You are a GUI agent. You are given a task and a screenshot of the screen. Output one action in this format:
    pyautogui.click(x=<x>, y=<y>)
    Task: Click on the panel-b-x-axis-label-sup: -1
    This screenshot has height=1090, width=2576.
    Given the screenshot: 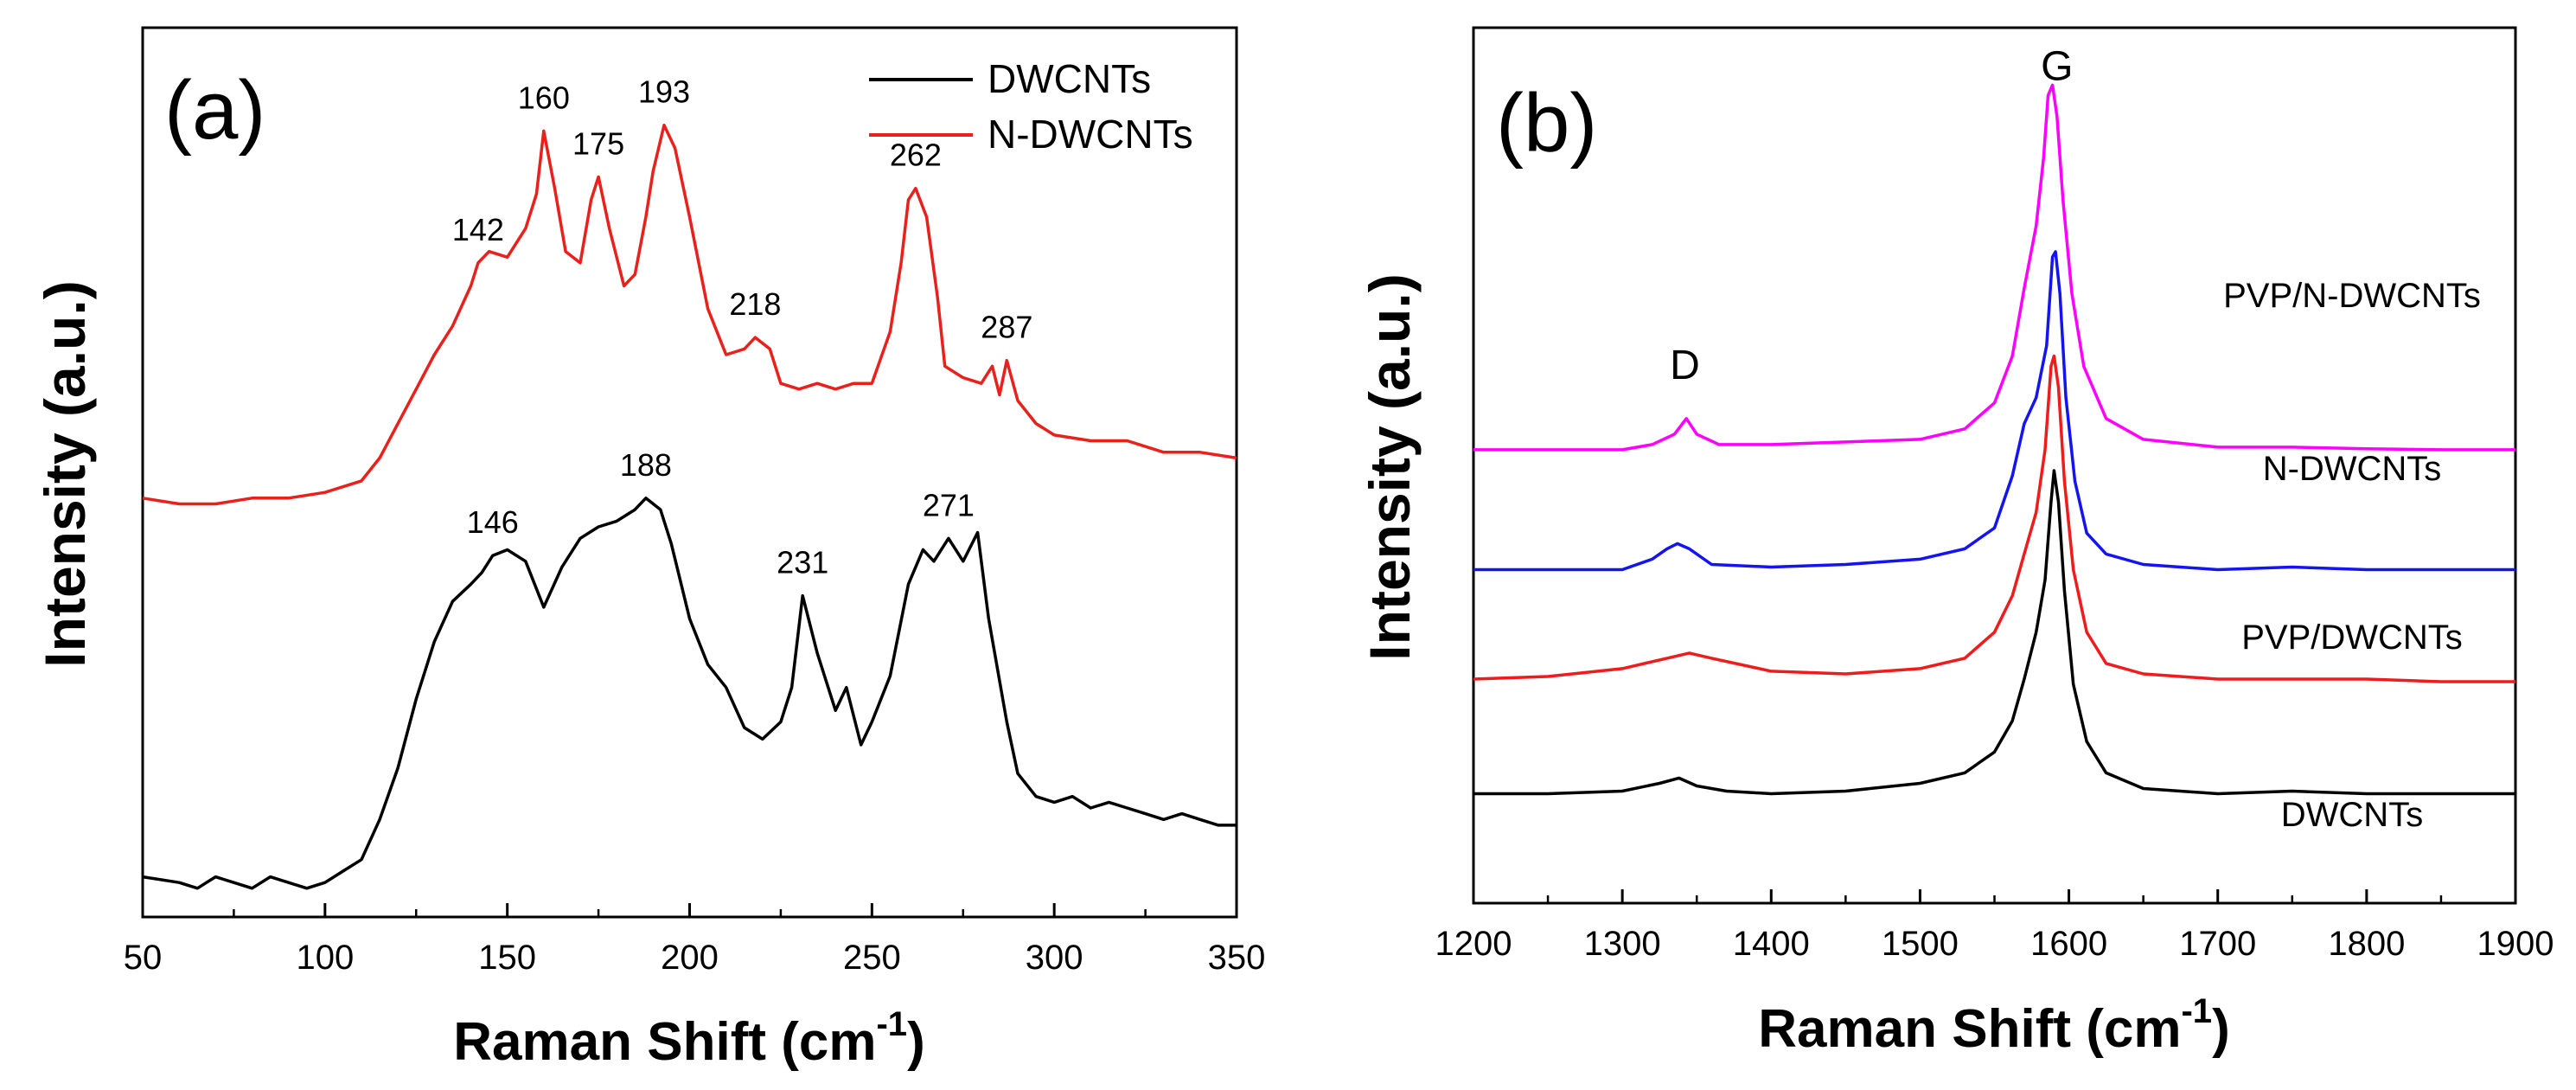 What is the action you would take?
    pyautogui.click(x=2196, y=1011)
    